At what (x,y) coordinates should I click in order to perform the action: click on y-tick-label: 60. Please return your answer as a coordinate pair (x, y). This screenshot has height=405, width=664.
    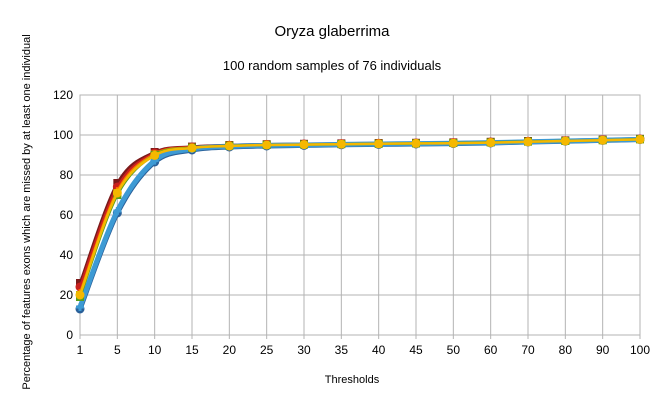
    Looking at the image, I should click on (67, 215).